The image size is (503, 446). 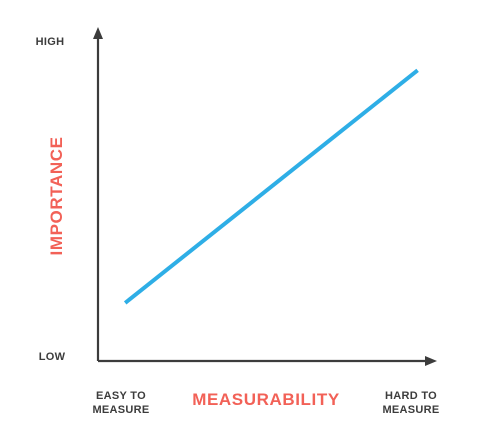 I want to click on y-axis-arrowhead, so click(x=98, y=33).